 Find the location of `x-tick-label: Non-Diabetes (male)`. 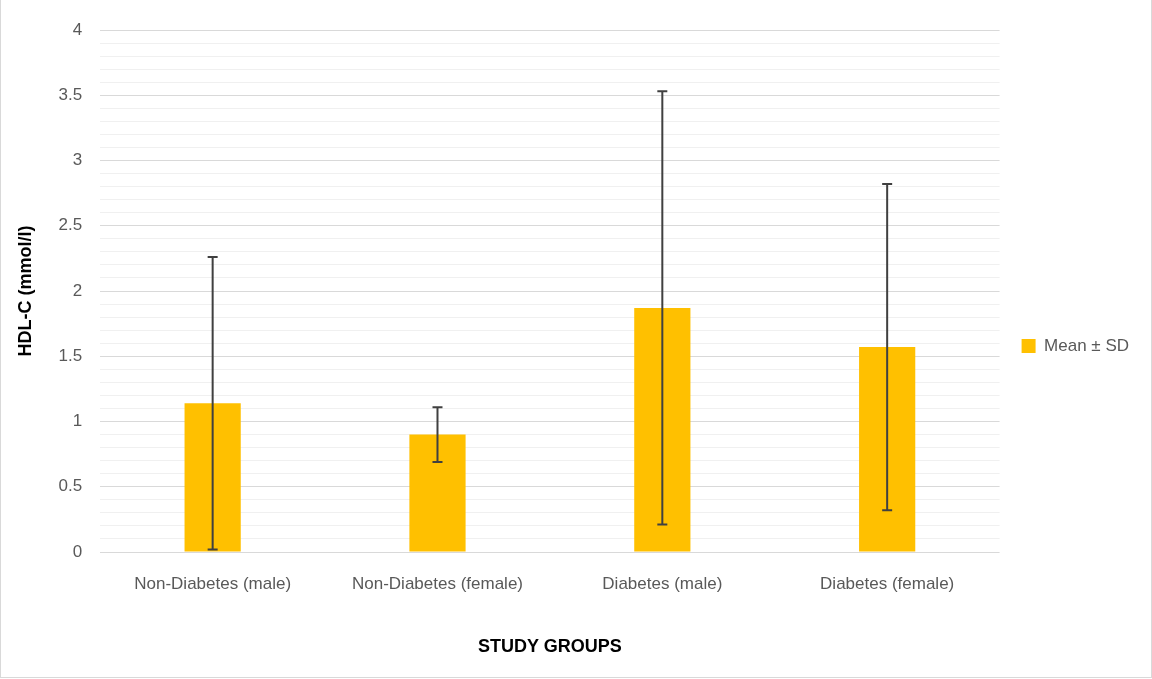

x-tick-label: Non-Diabetes (male) is located at coordinates (213, 583).